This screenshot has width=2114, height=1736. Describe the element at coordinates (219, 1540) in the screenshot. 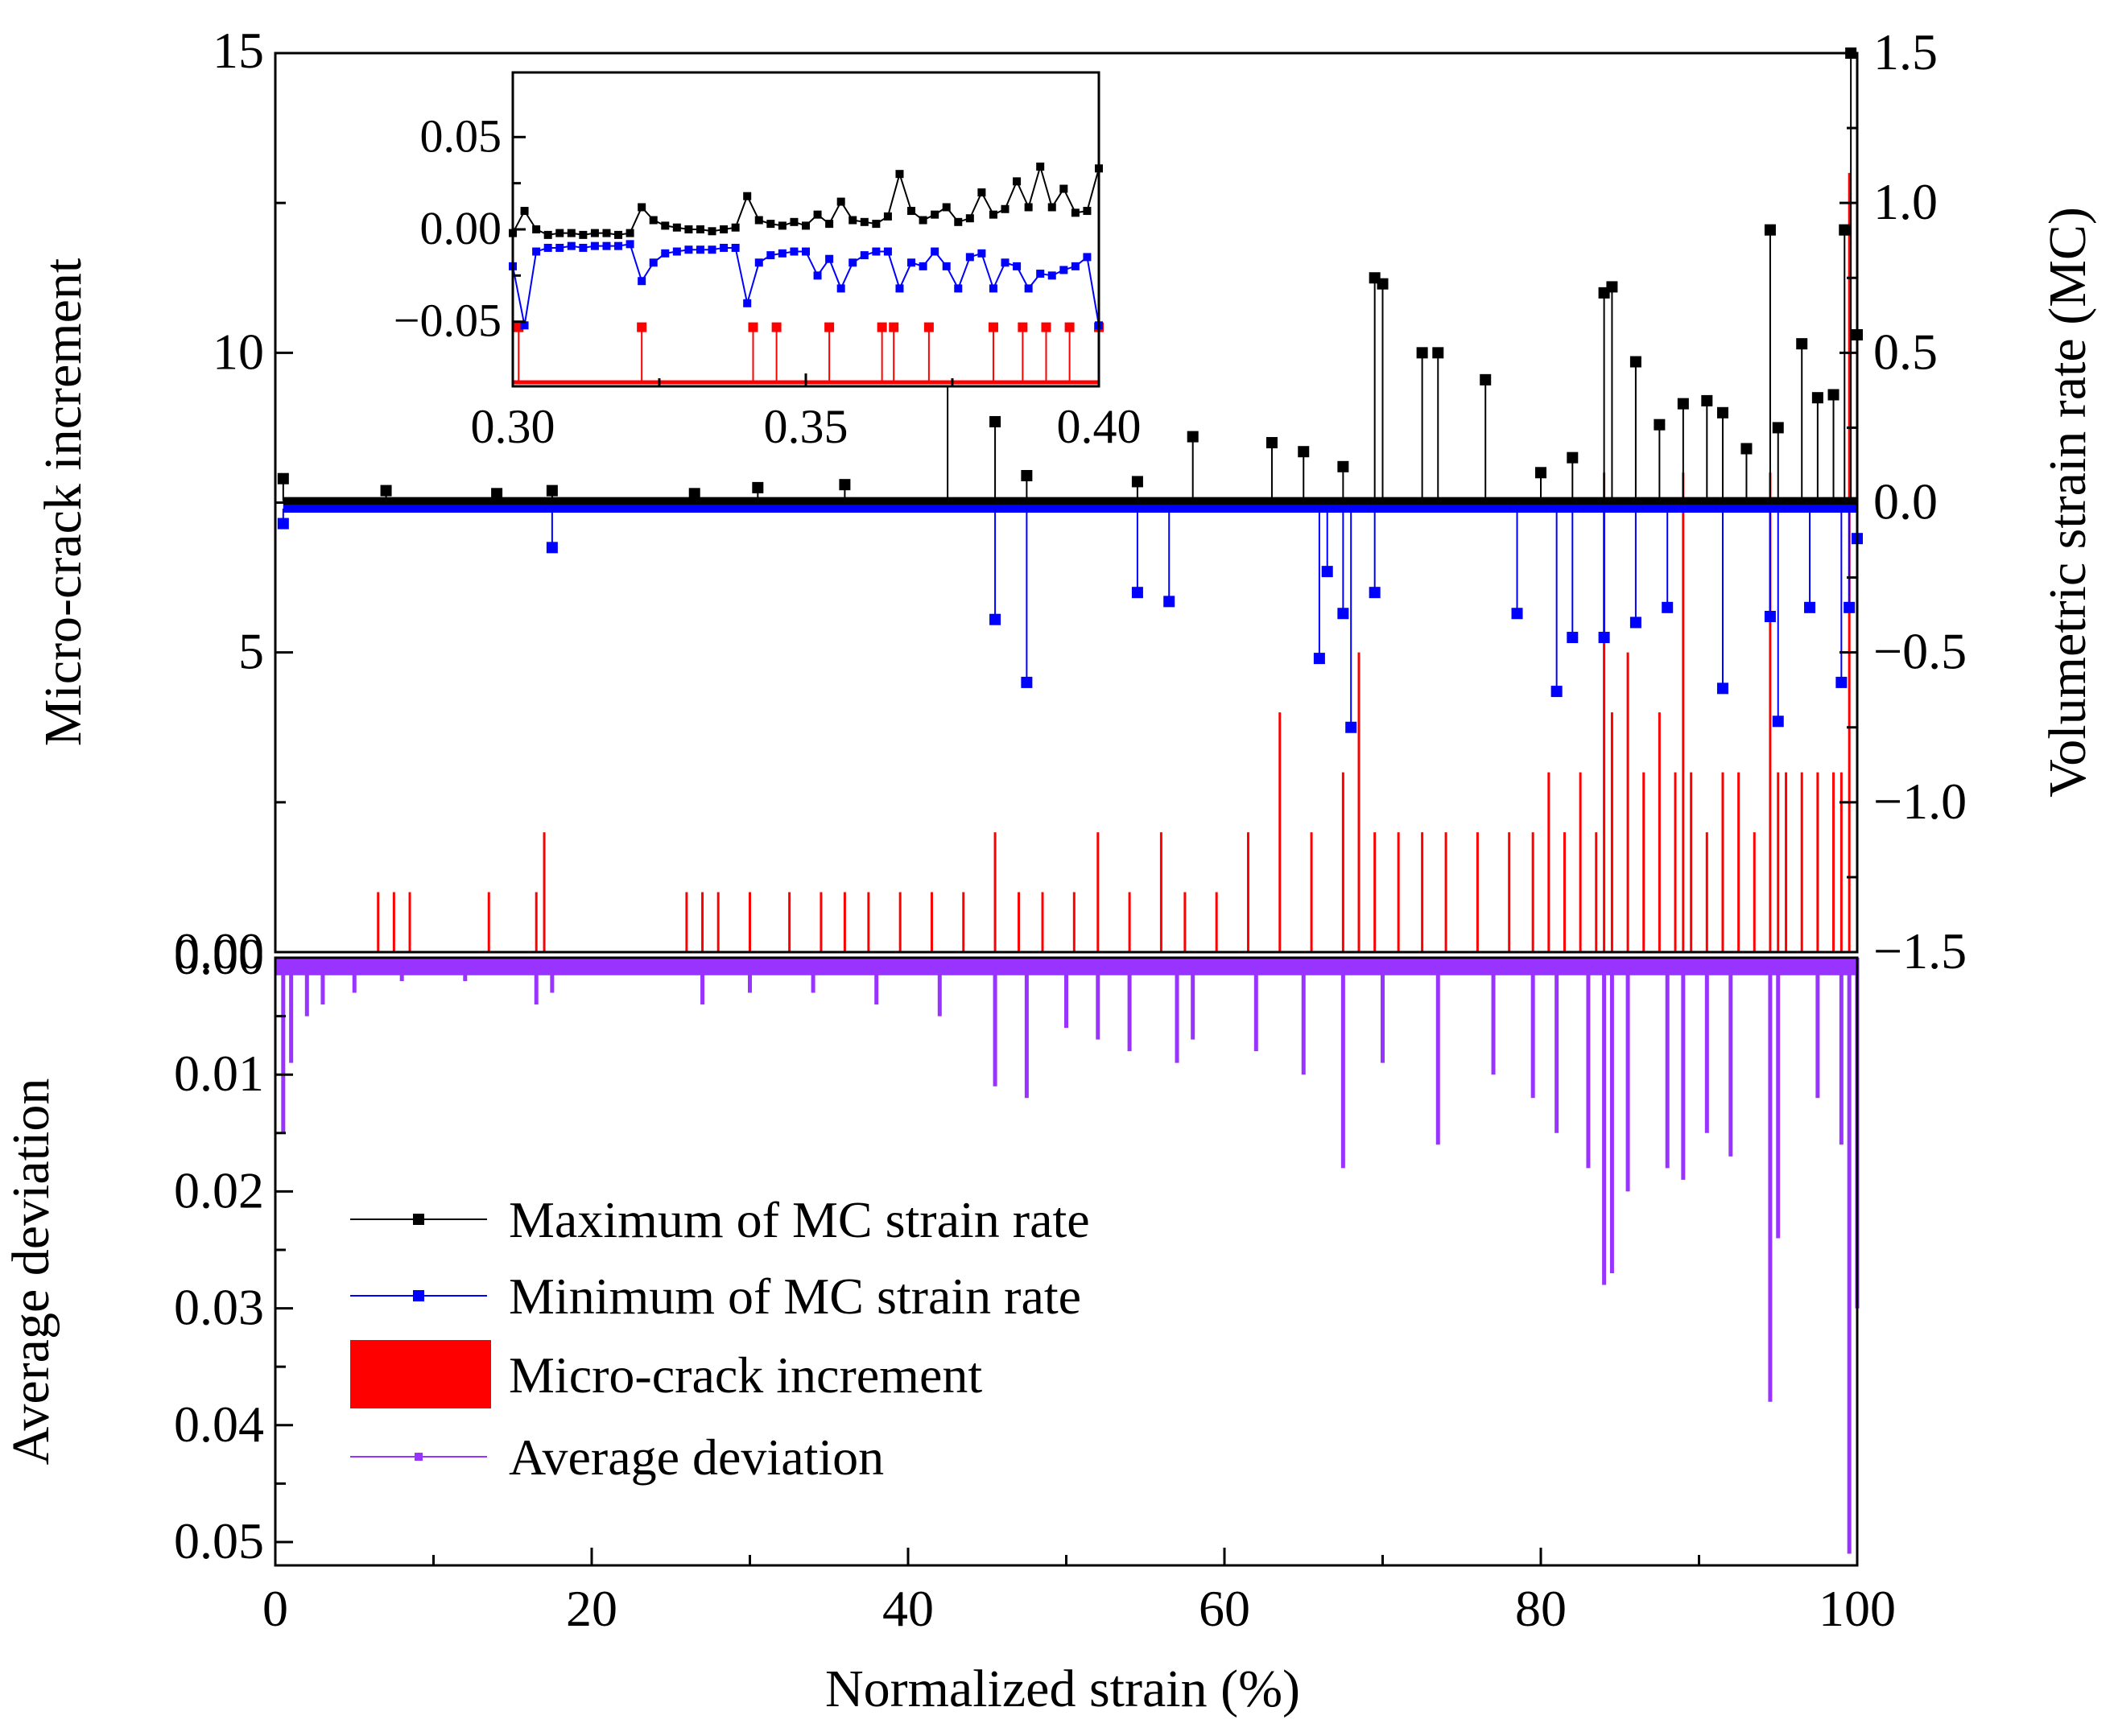

I see `lower-tick-label: 0.05` at that location.